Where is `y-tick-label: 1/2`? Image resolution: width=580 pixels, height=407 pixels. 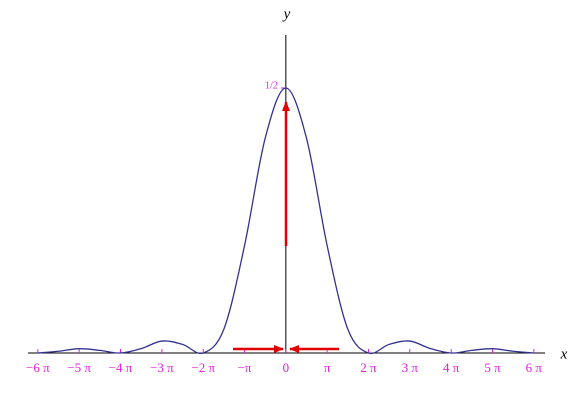 y-tick-label: 1/2 is located at coordinates (271, 85).